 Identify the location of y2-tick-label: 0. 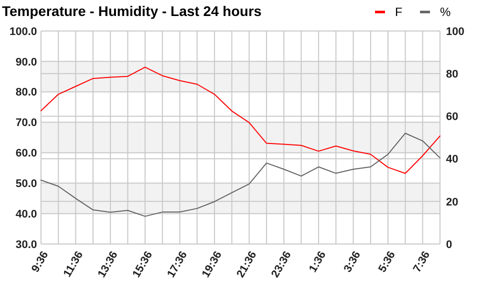
(449, 244).